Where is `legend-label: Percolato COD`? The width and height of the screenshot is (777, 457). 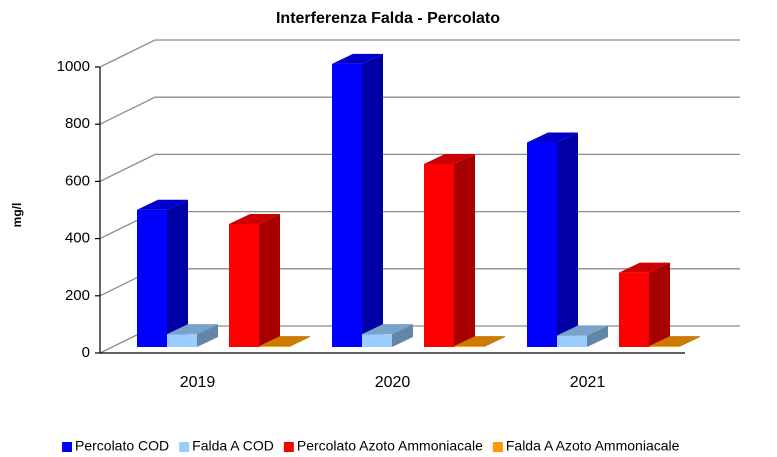
legend-label: Percolato COD is located at coordinates (122, 446).